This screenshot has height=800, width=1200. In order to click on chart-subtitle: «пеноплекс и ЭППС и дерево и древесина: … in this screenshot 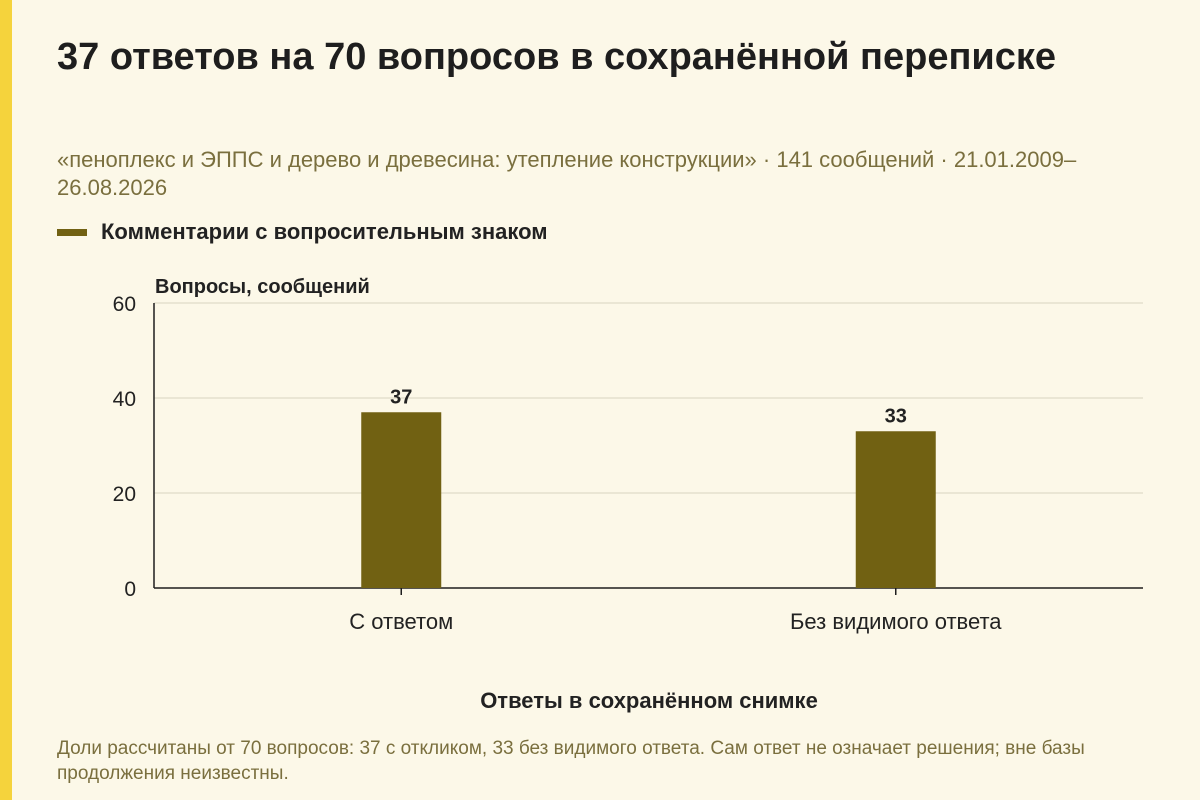, I will do `click(567, 173)`.